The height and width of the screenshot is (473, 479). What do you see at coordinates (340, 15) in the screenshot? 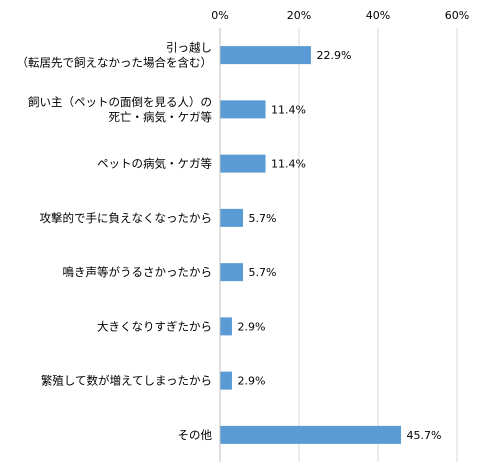
I see `x-axis-tick-labels: 0% 20% 40% 60%` at bounding box center [340, 15].